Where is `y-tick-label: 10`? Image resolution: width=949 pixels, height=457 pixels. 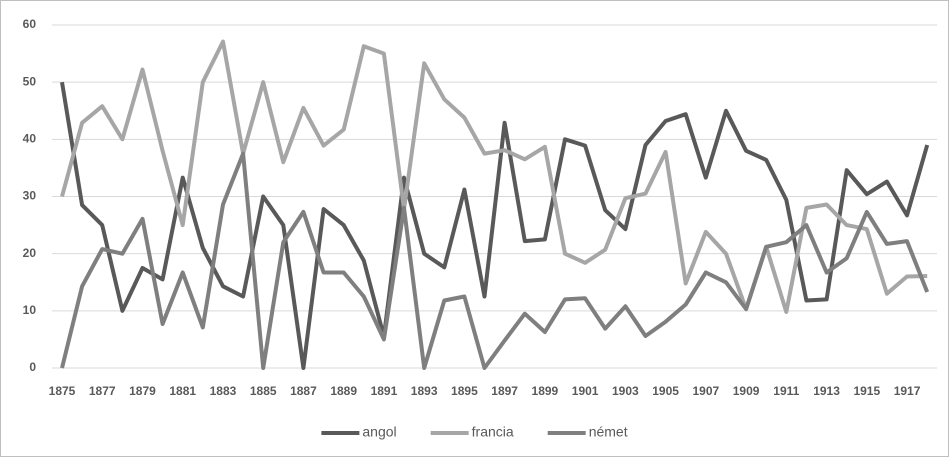
y-tick-label: 10 is located at coordinates (30, 310).